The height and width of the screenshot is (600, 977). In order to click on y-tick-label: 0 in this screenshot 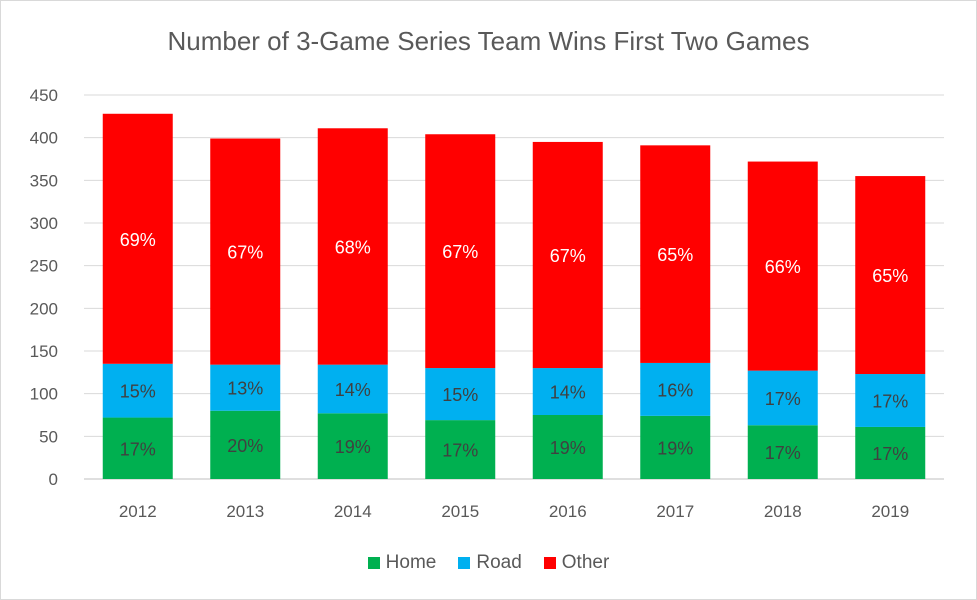, I will do `click(53, 479)`.